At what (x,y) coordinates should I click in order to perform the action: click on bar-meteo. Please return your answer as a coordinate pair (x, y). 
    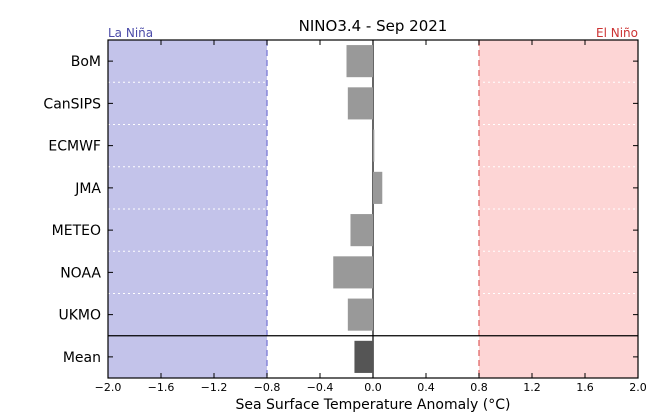
    Looking at the image, I should click on (361, 230).